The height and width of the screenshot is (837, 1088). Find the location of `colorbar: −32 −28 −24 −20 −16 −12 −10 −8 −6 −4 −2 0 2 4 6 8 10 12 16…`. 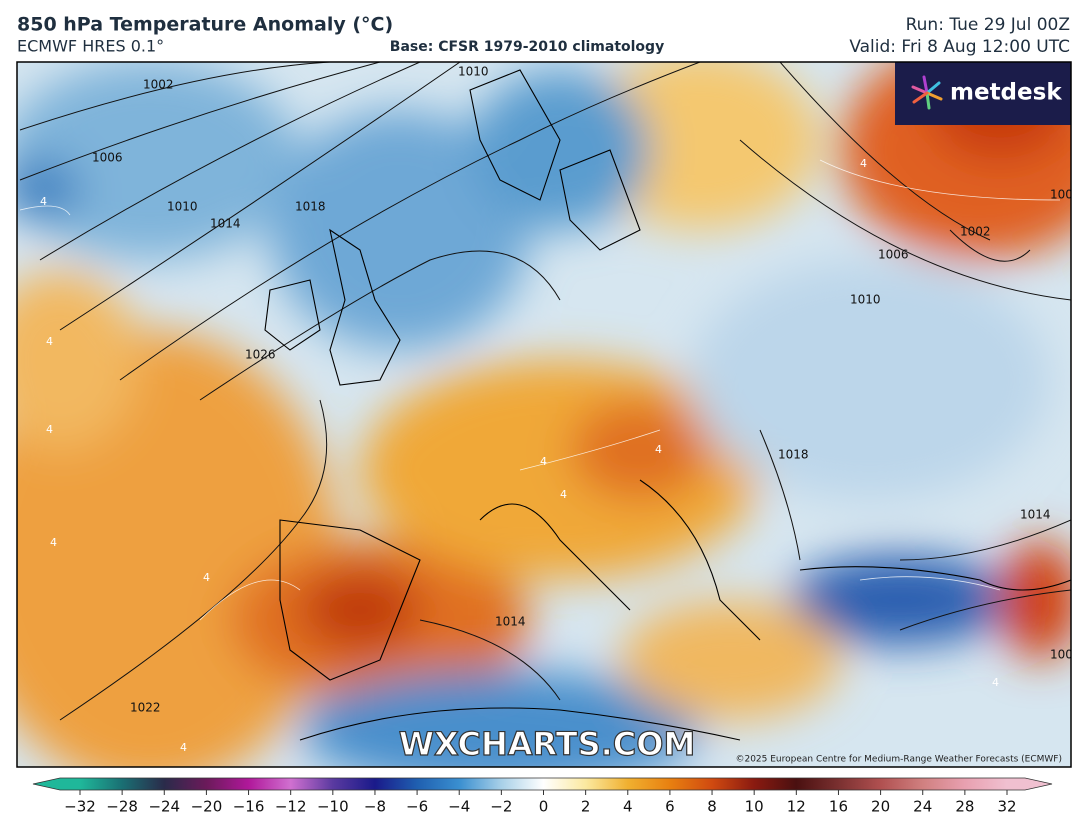

colorbar: −32 −28 −24 −20 −16 −12 −10 −8 −6 −4 −2 0 2 4 6 8 10 12 16… is located at coordinates (542, 796).